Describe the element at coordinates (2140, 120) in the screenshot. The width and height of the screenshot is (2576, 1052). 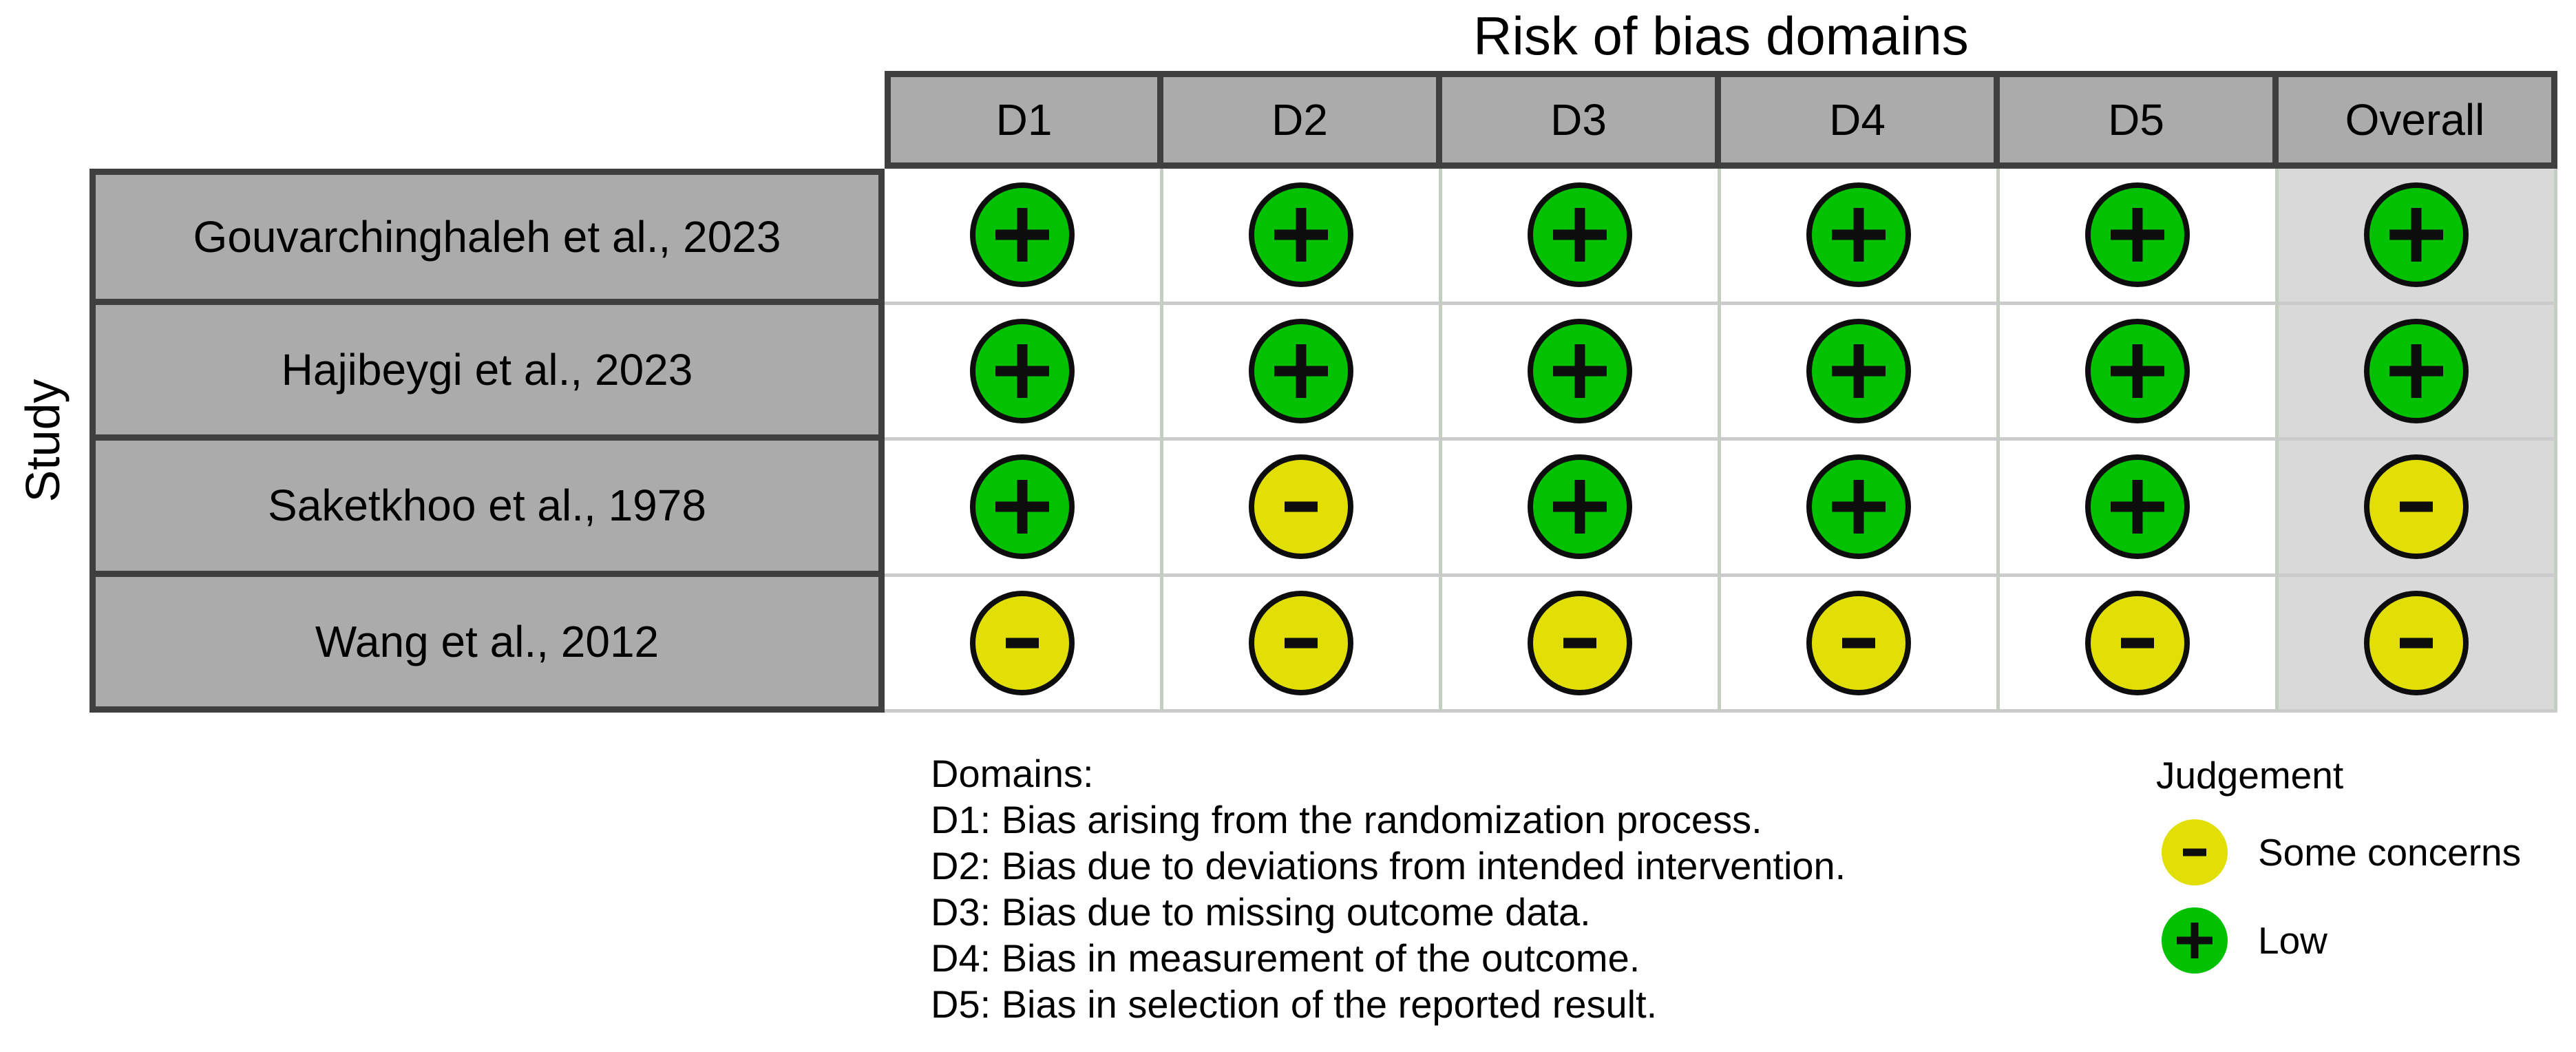
I see `column-header-d5: D5` at that location.